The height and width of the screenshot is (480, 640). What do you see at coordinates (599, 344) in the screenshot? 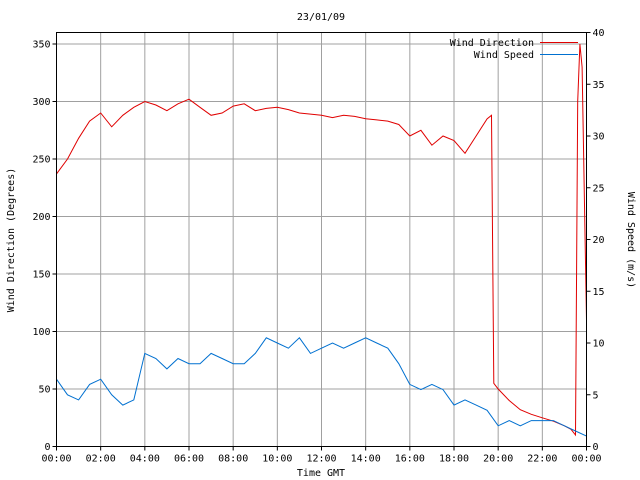
I see `y2-tick-label: 10` at bounding box center [599, 344].